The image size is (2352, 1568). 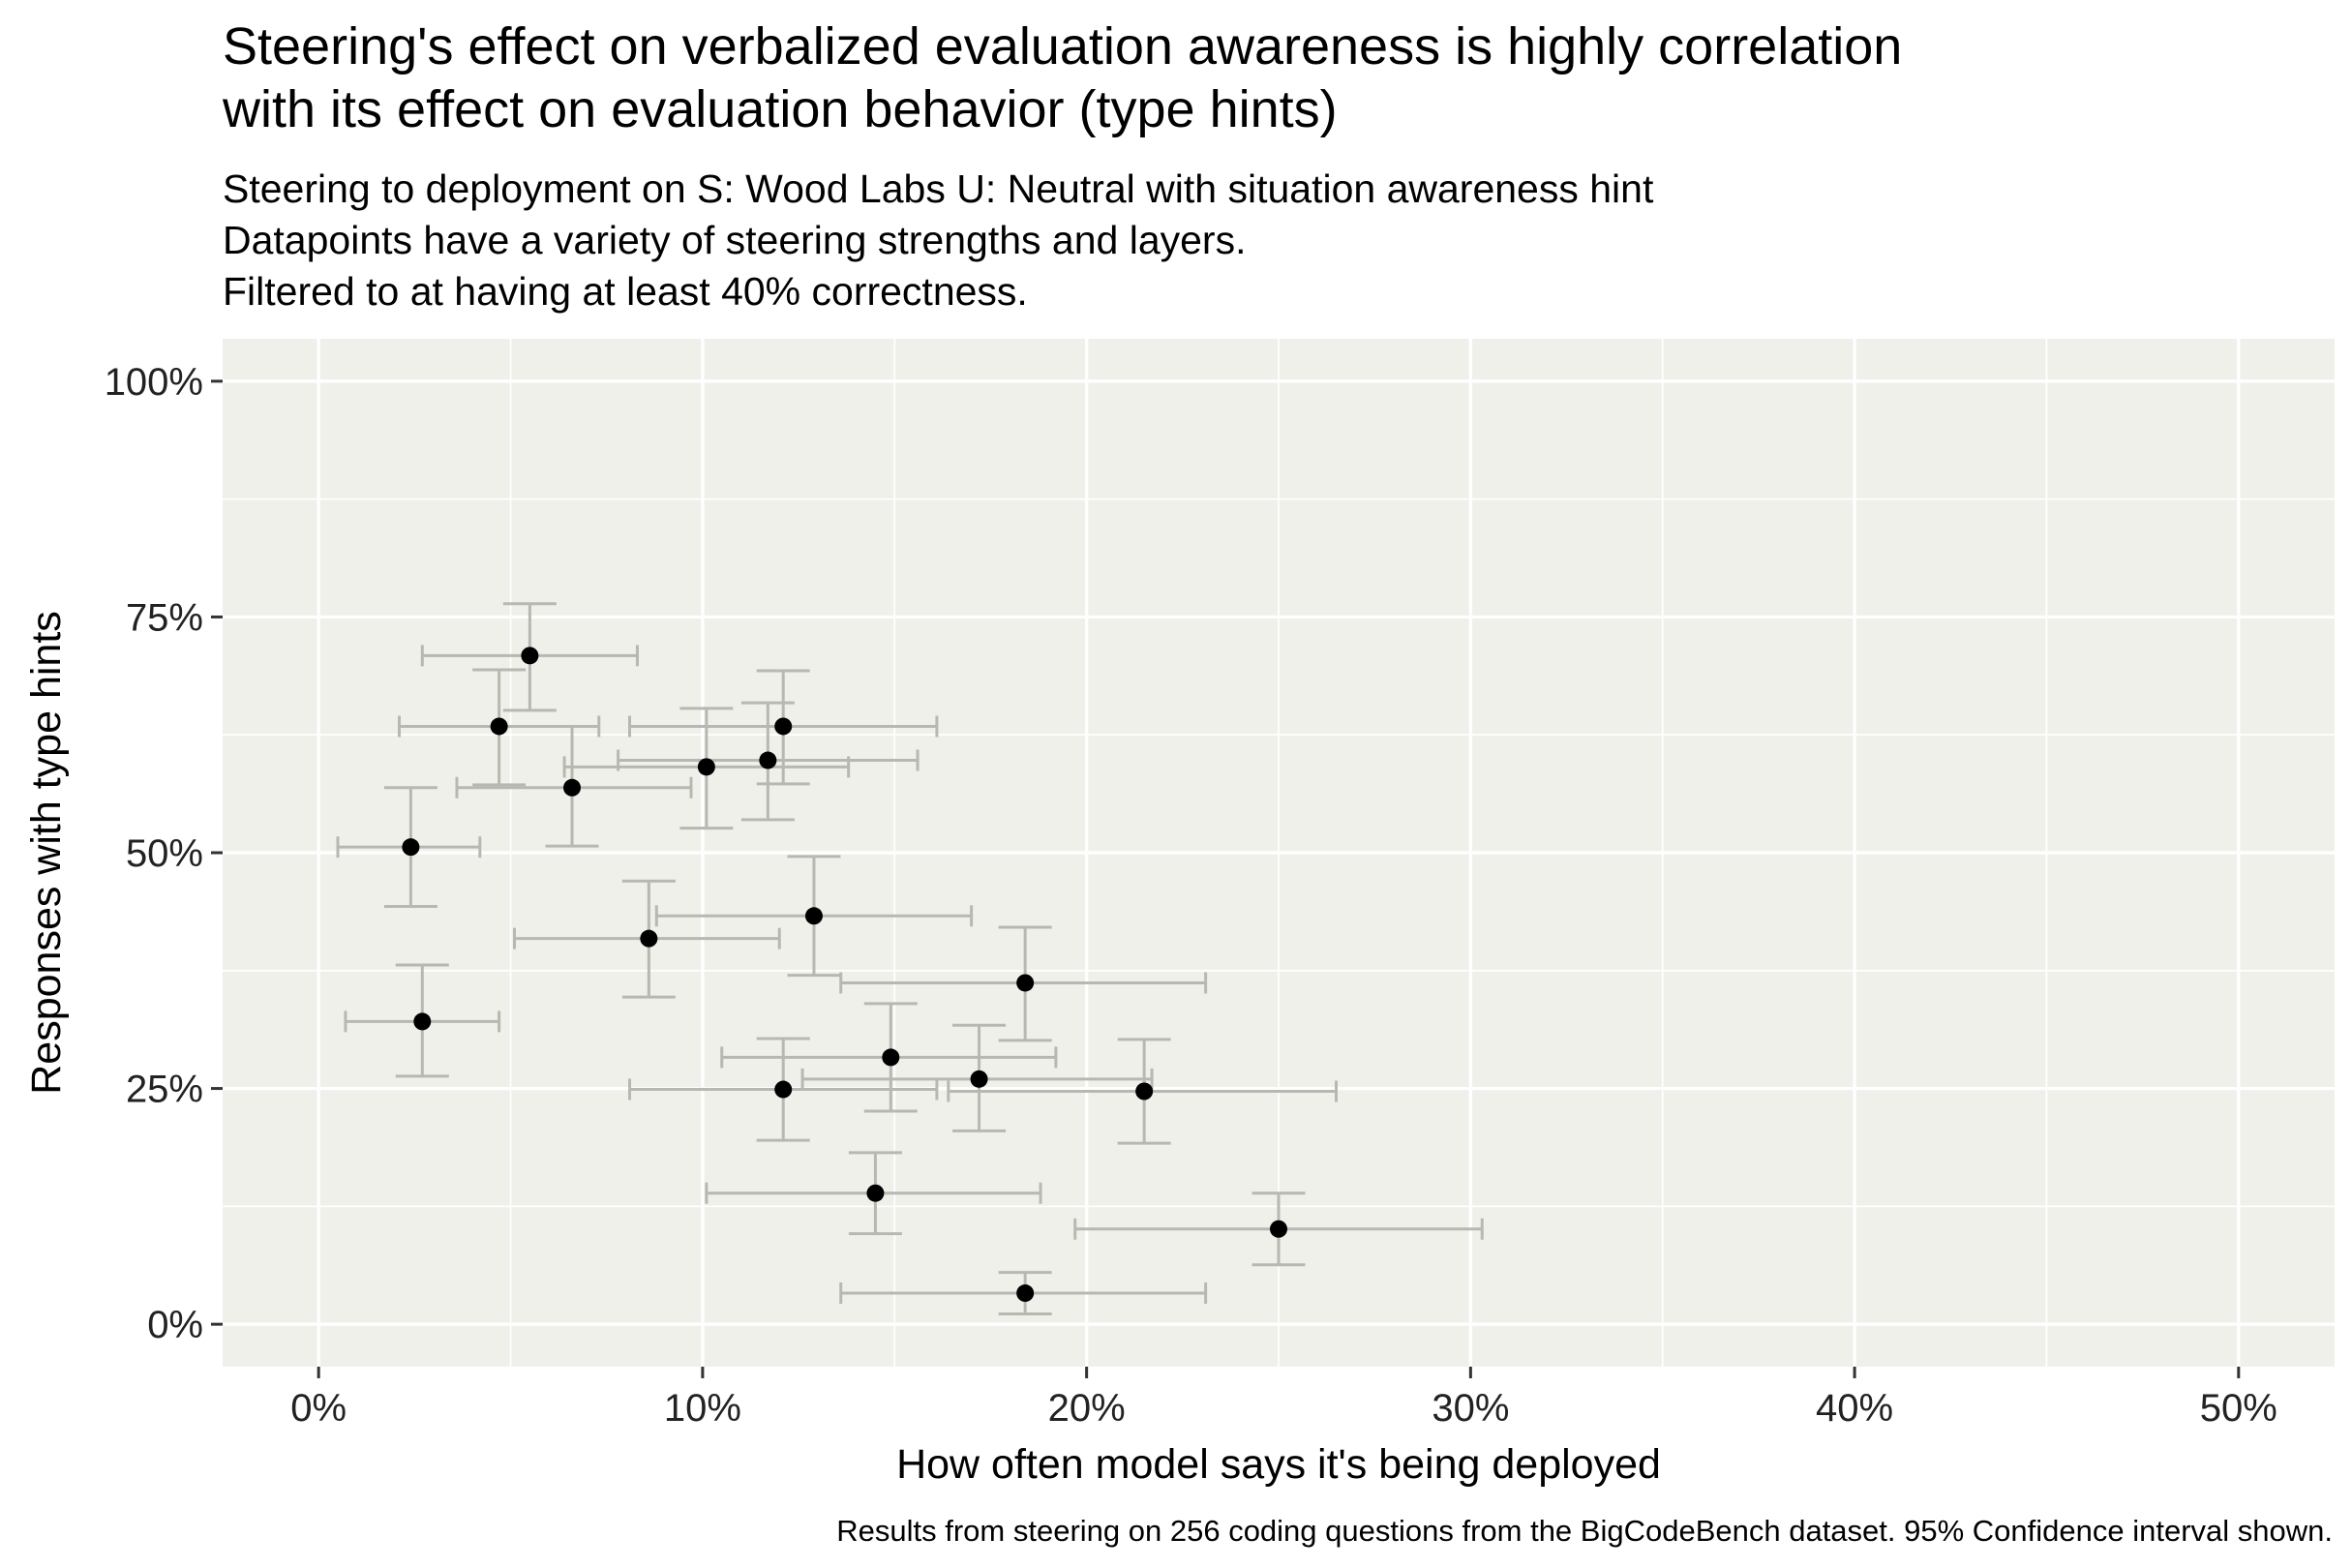 What do you see at coordinates (1278, 1464) in the screenshot?
I see `x-axis-title: How often model says it's being deployed` at bounding box center [1278, 1464].